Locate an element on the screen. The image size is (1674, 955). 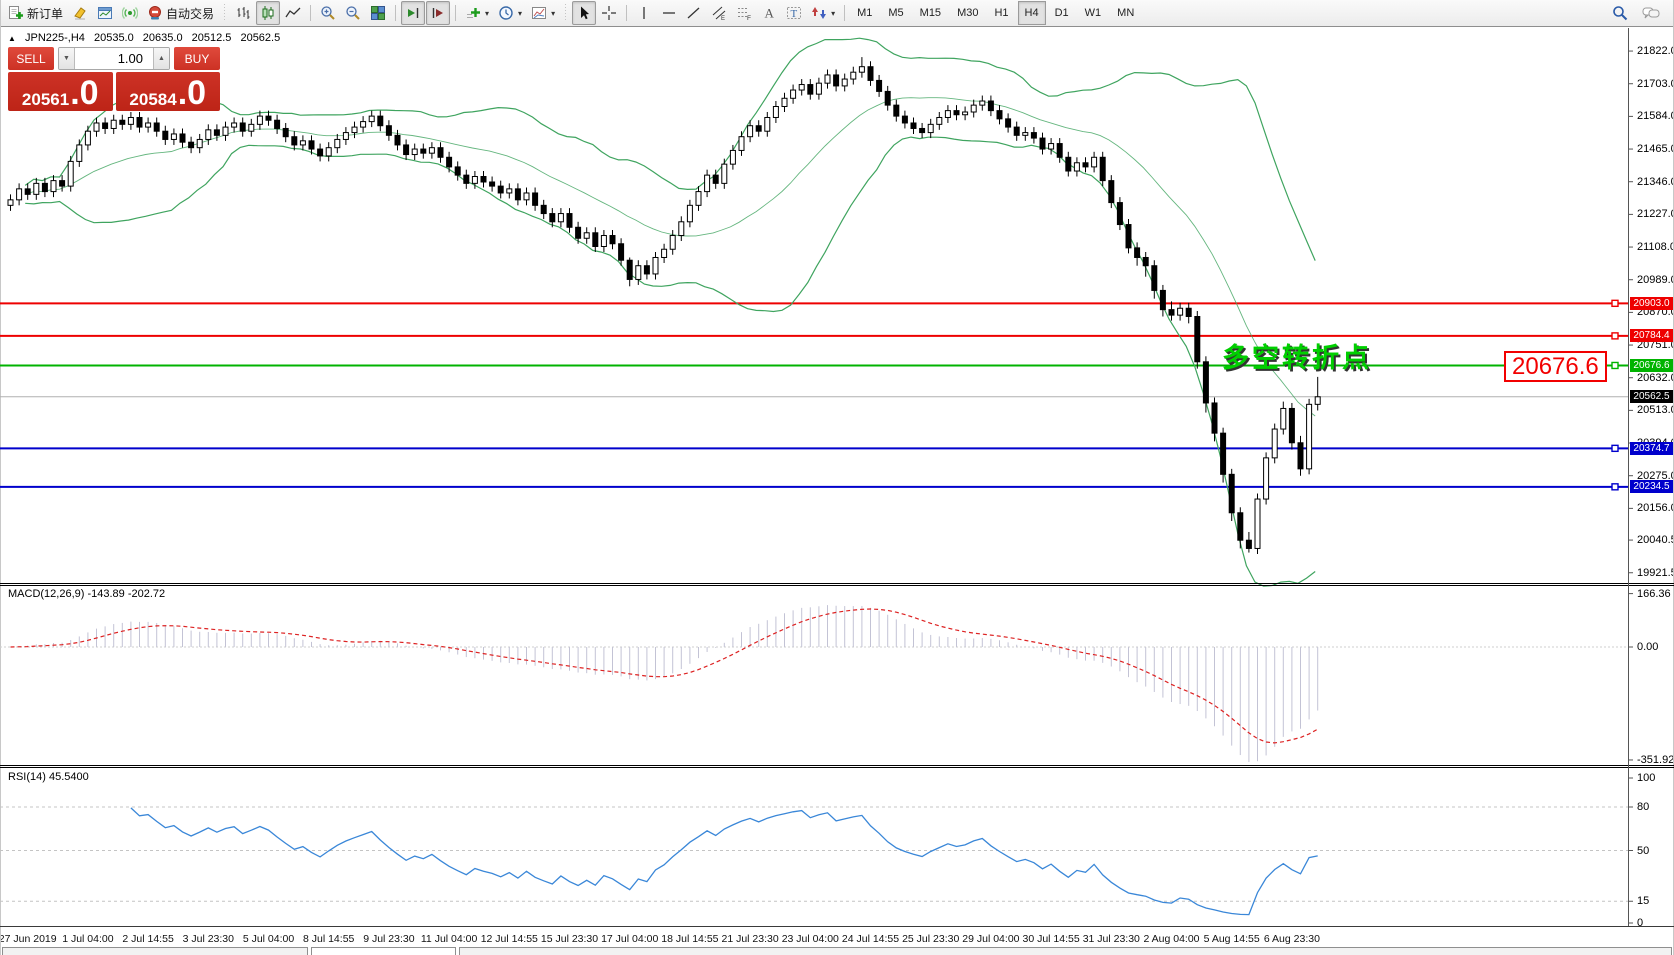
zoom-out-button is located at coordinates (353, 13).